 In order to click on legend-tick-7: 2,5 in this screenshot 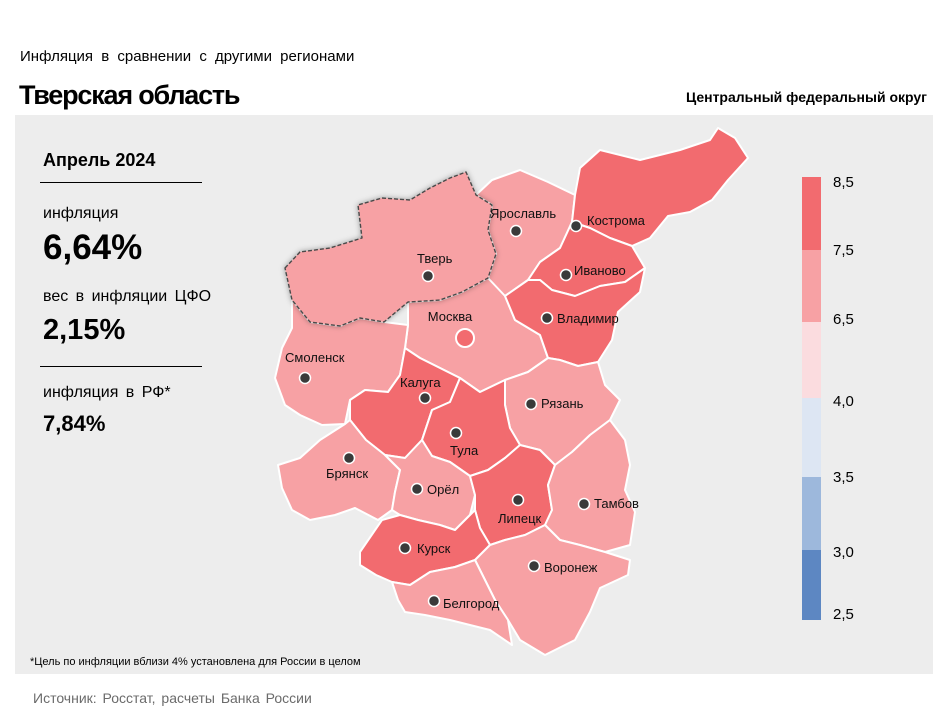, I will do `click(843, 614)`.